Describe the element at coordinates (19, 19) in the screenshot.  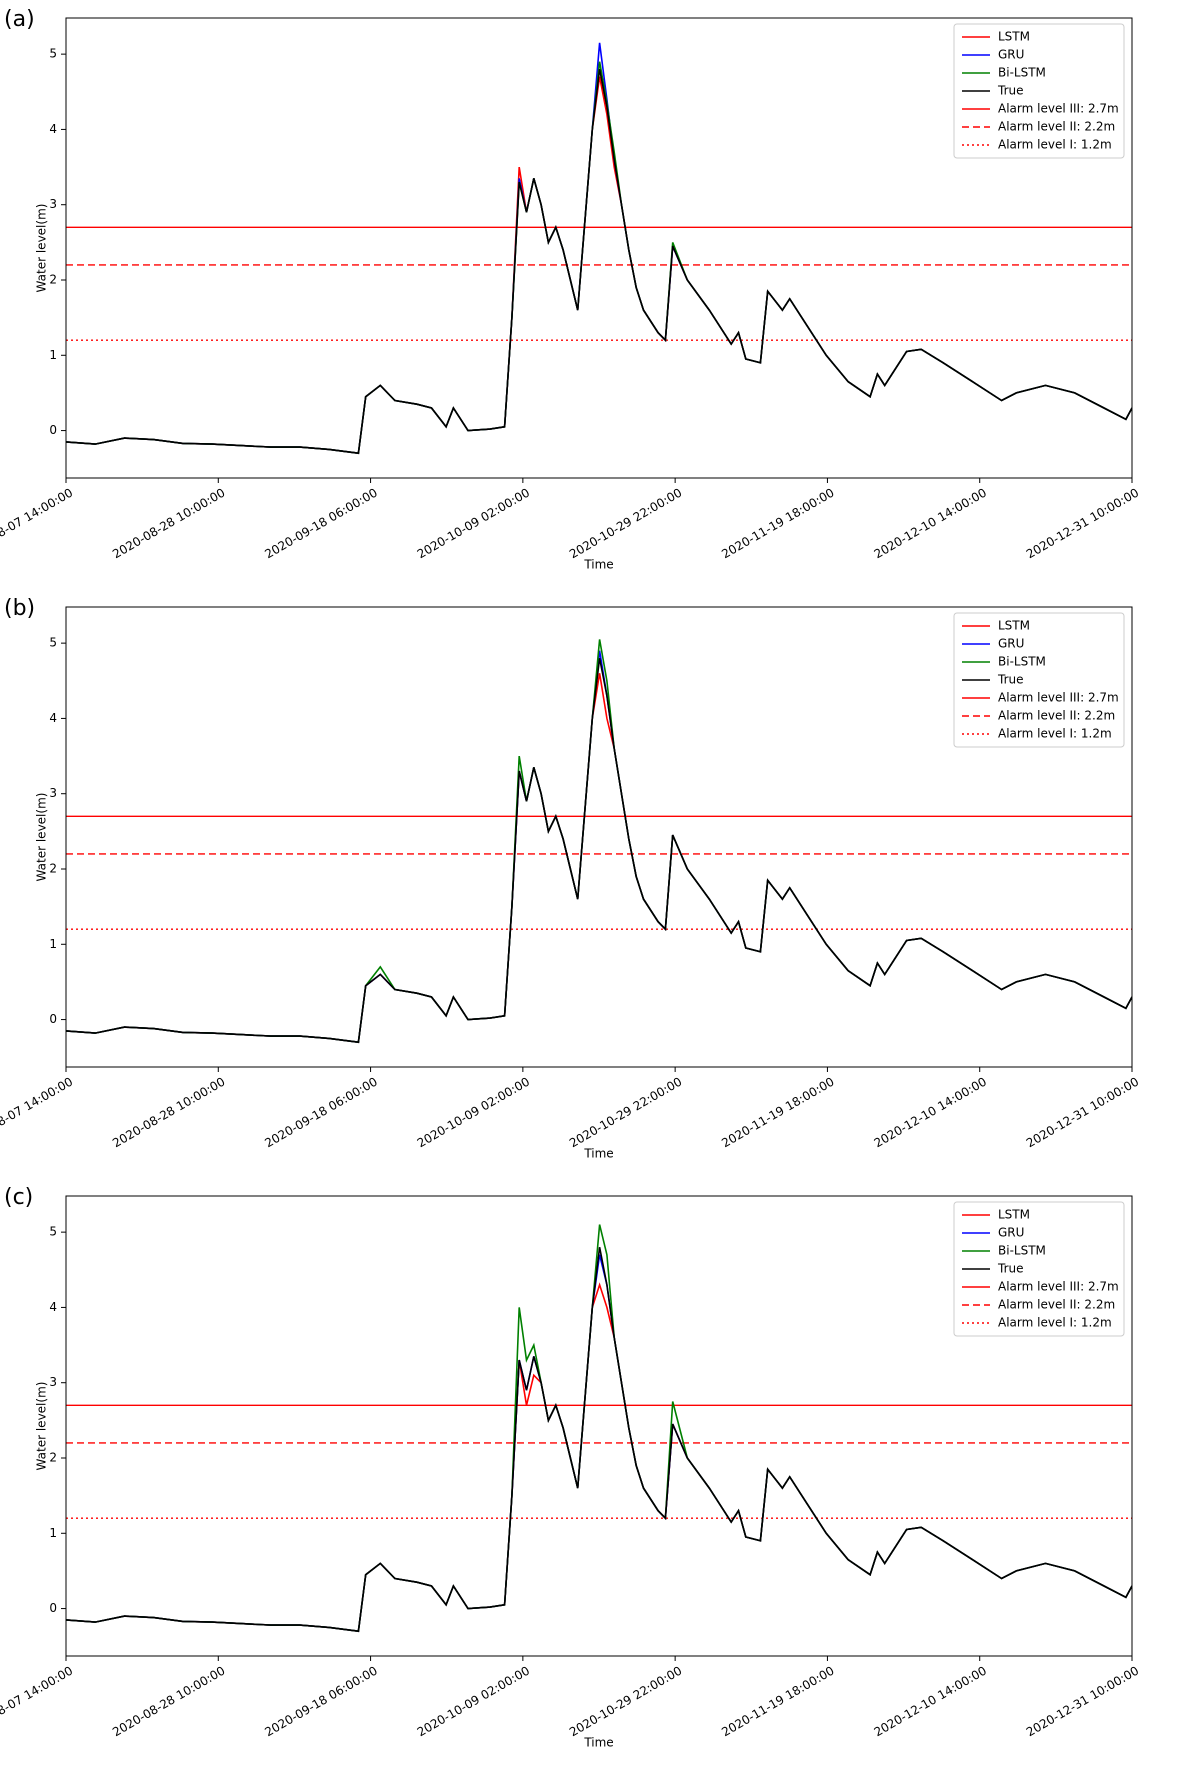
I see `panel-label: (a)` at that location.